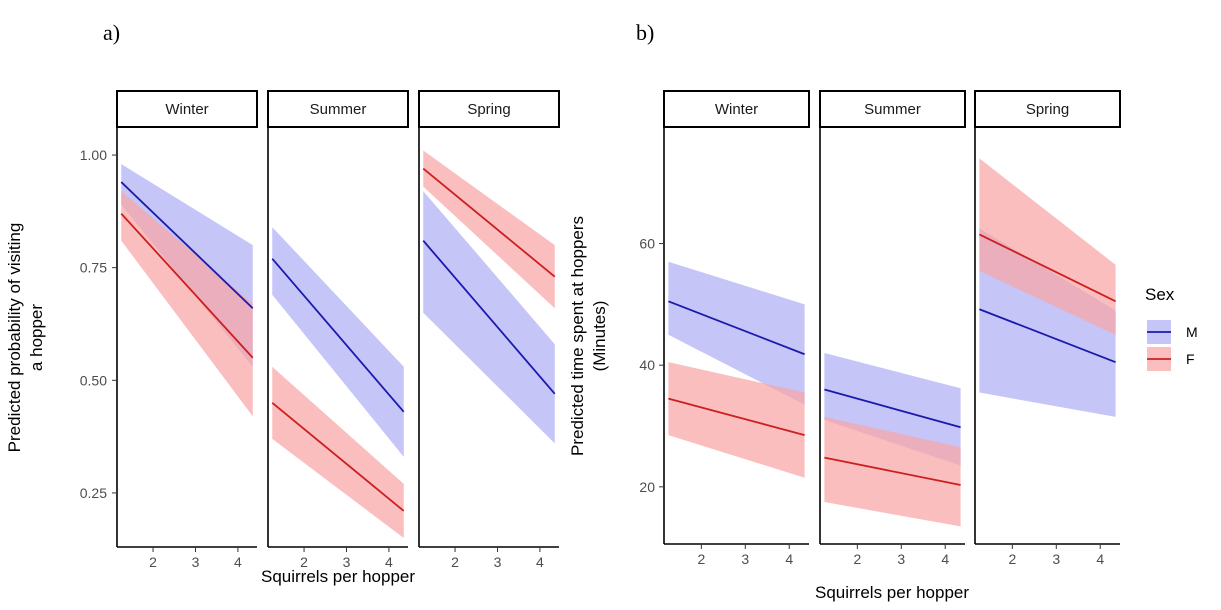 This screenshot has height=610, width=1221. I want to click on y-tick-label: 40, so click(647, 365).